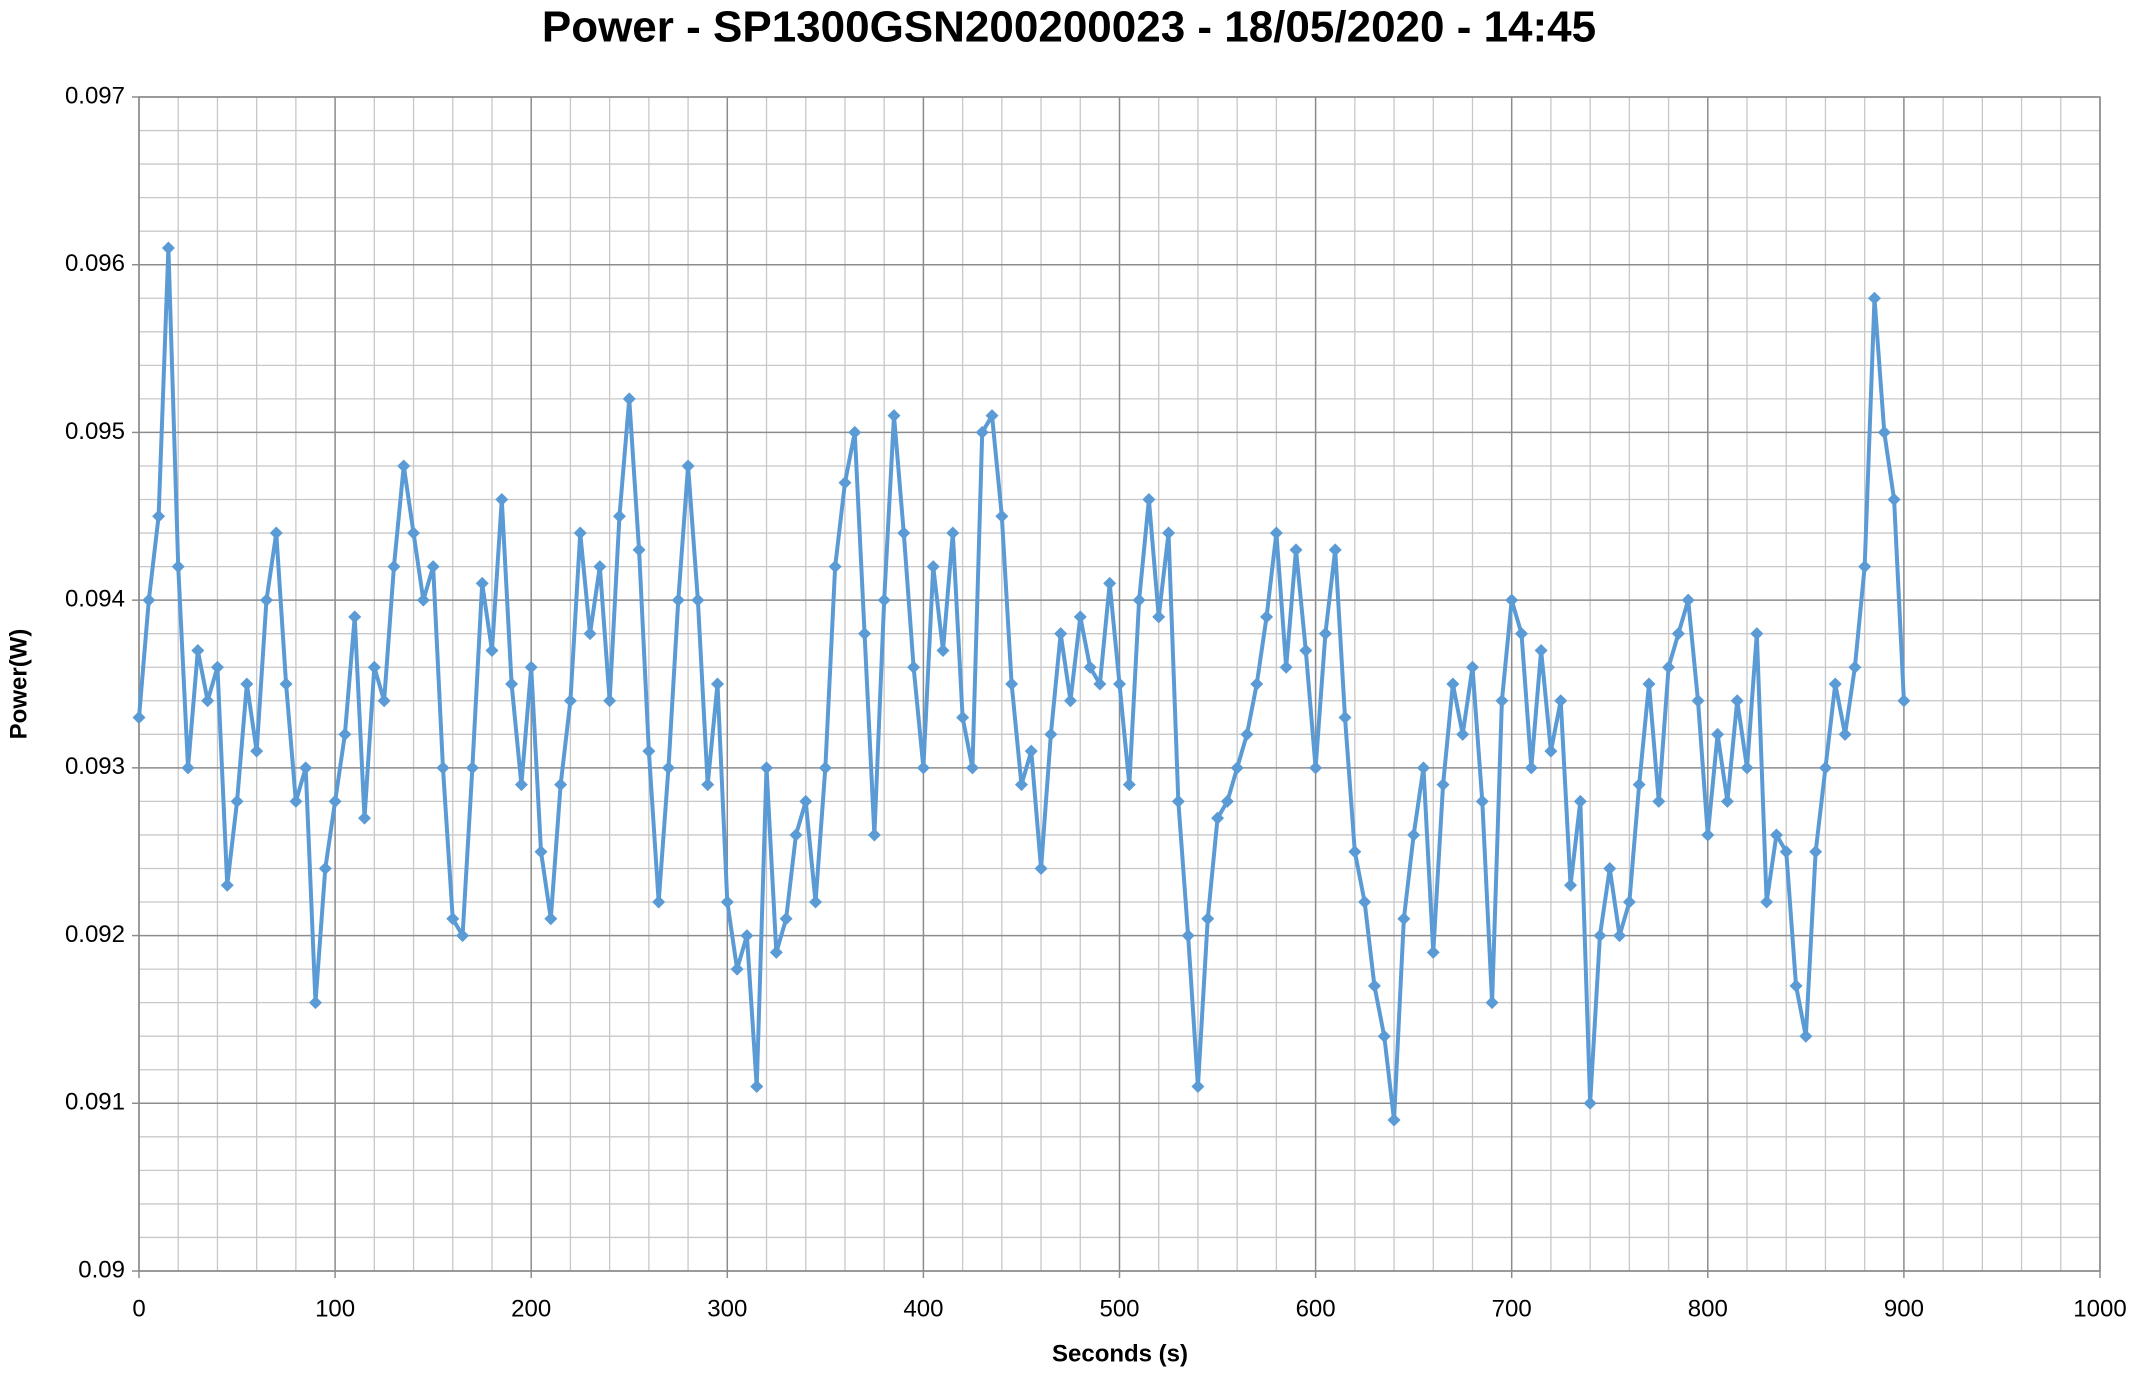  Describe the element at coordinates (1316, 1308) in the screenshot. I see `x-tick-label: 600` at that location.